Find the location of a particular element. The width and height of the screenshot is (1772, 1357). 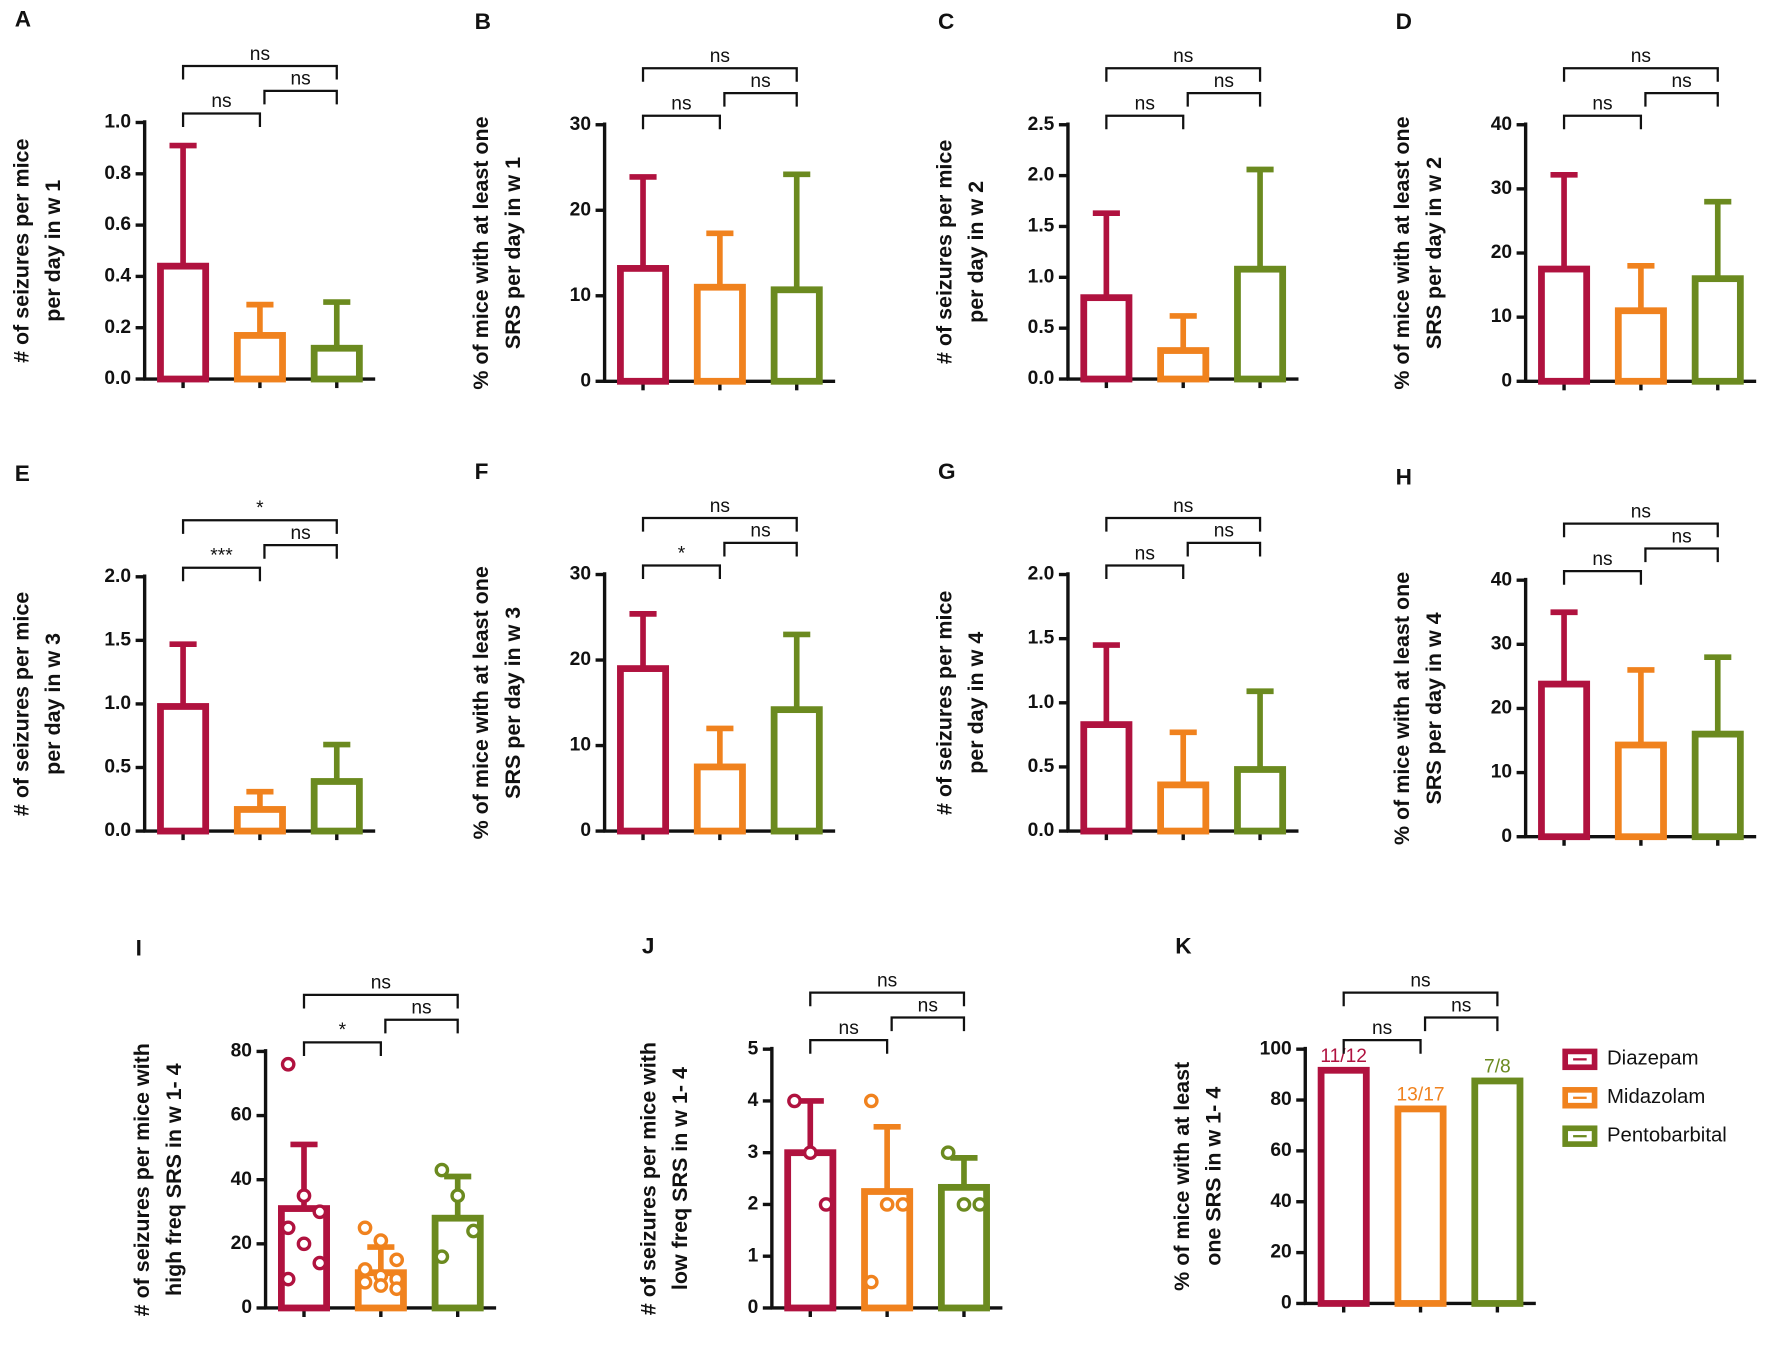

y-tick-label: 2.5 is located at coordinates (1041, 124).